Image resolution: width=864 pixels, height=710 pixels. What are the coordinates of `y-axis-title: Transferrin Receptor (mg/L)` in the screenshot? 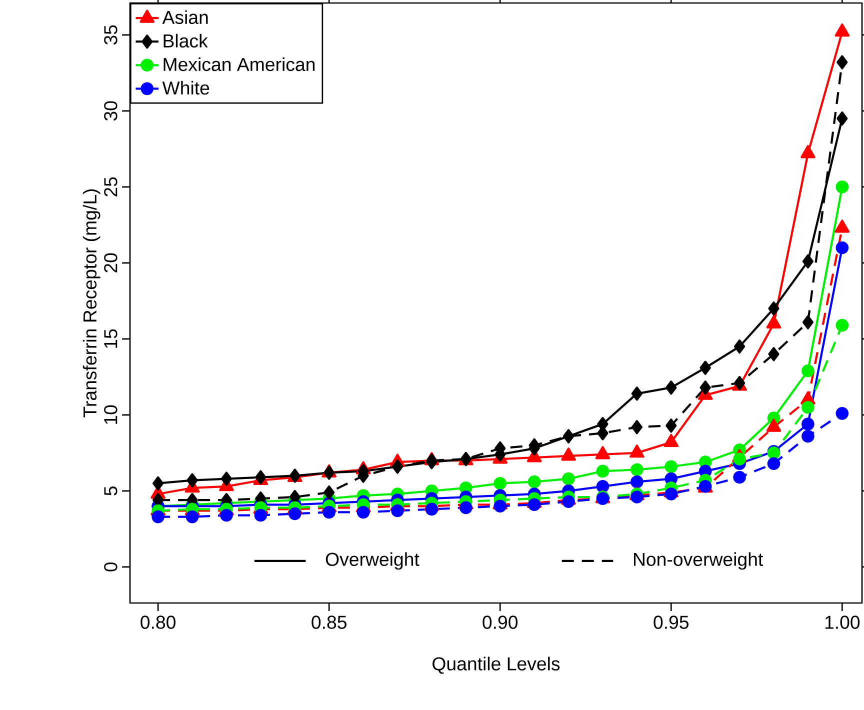 It's located at (91, 303).